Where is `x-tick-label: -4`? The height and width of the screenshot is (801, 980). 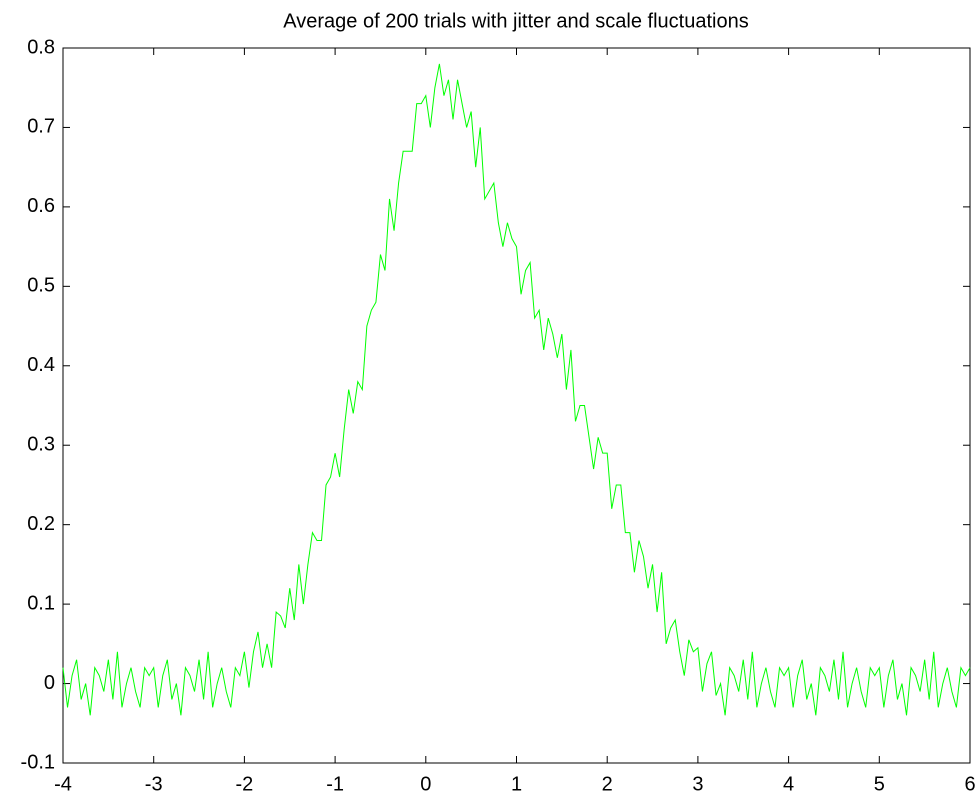
x-tick-label: -4 is located at coordinates (63, 784).